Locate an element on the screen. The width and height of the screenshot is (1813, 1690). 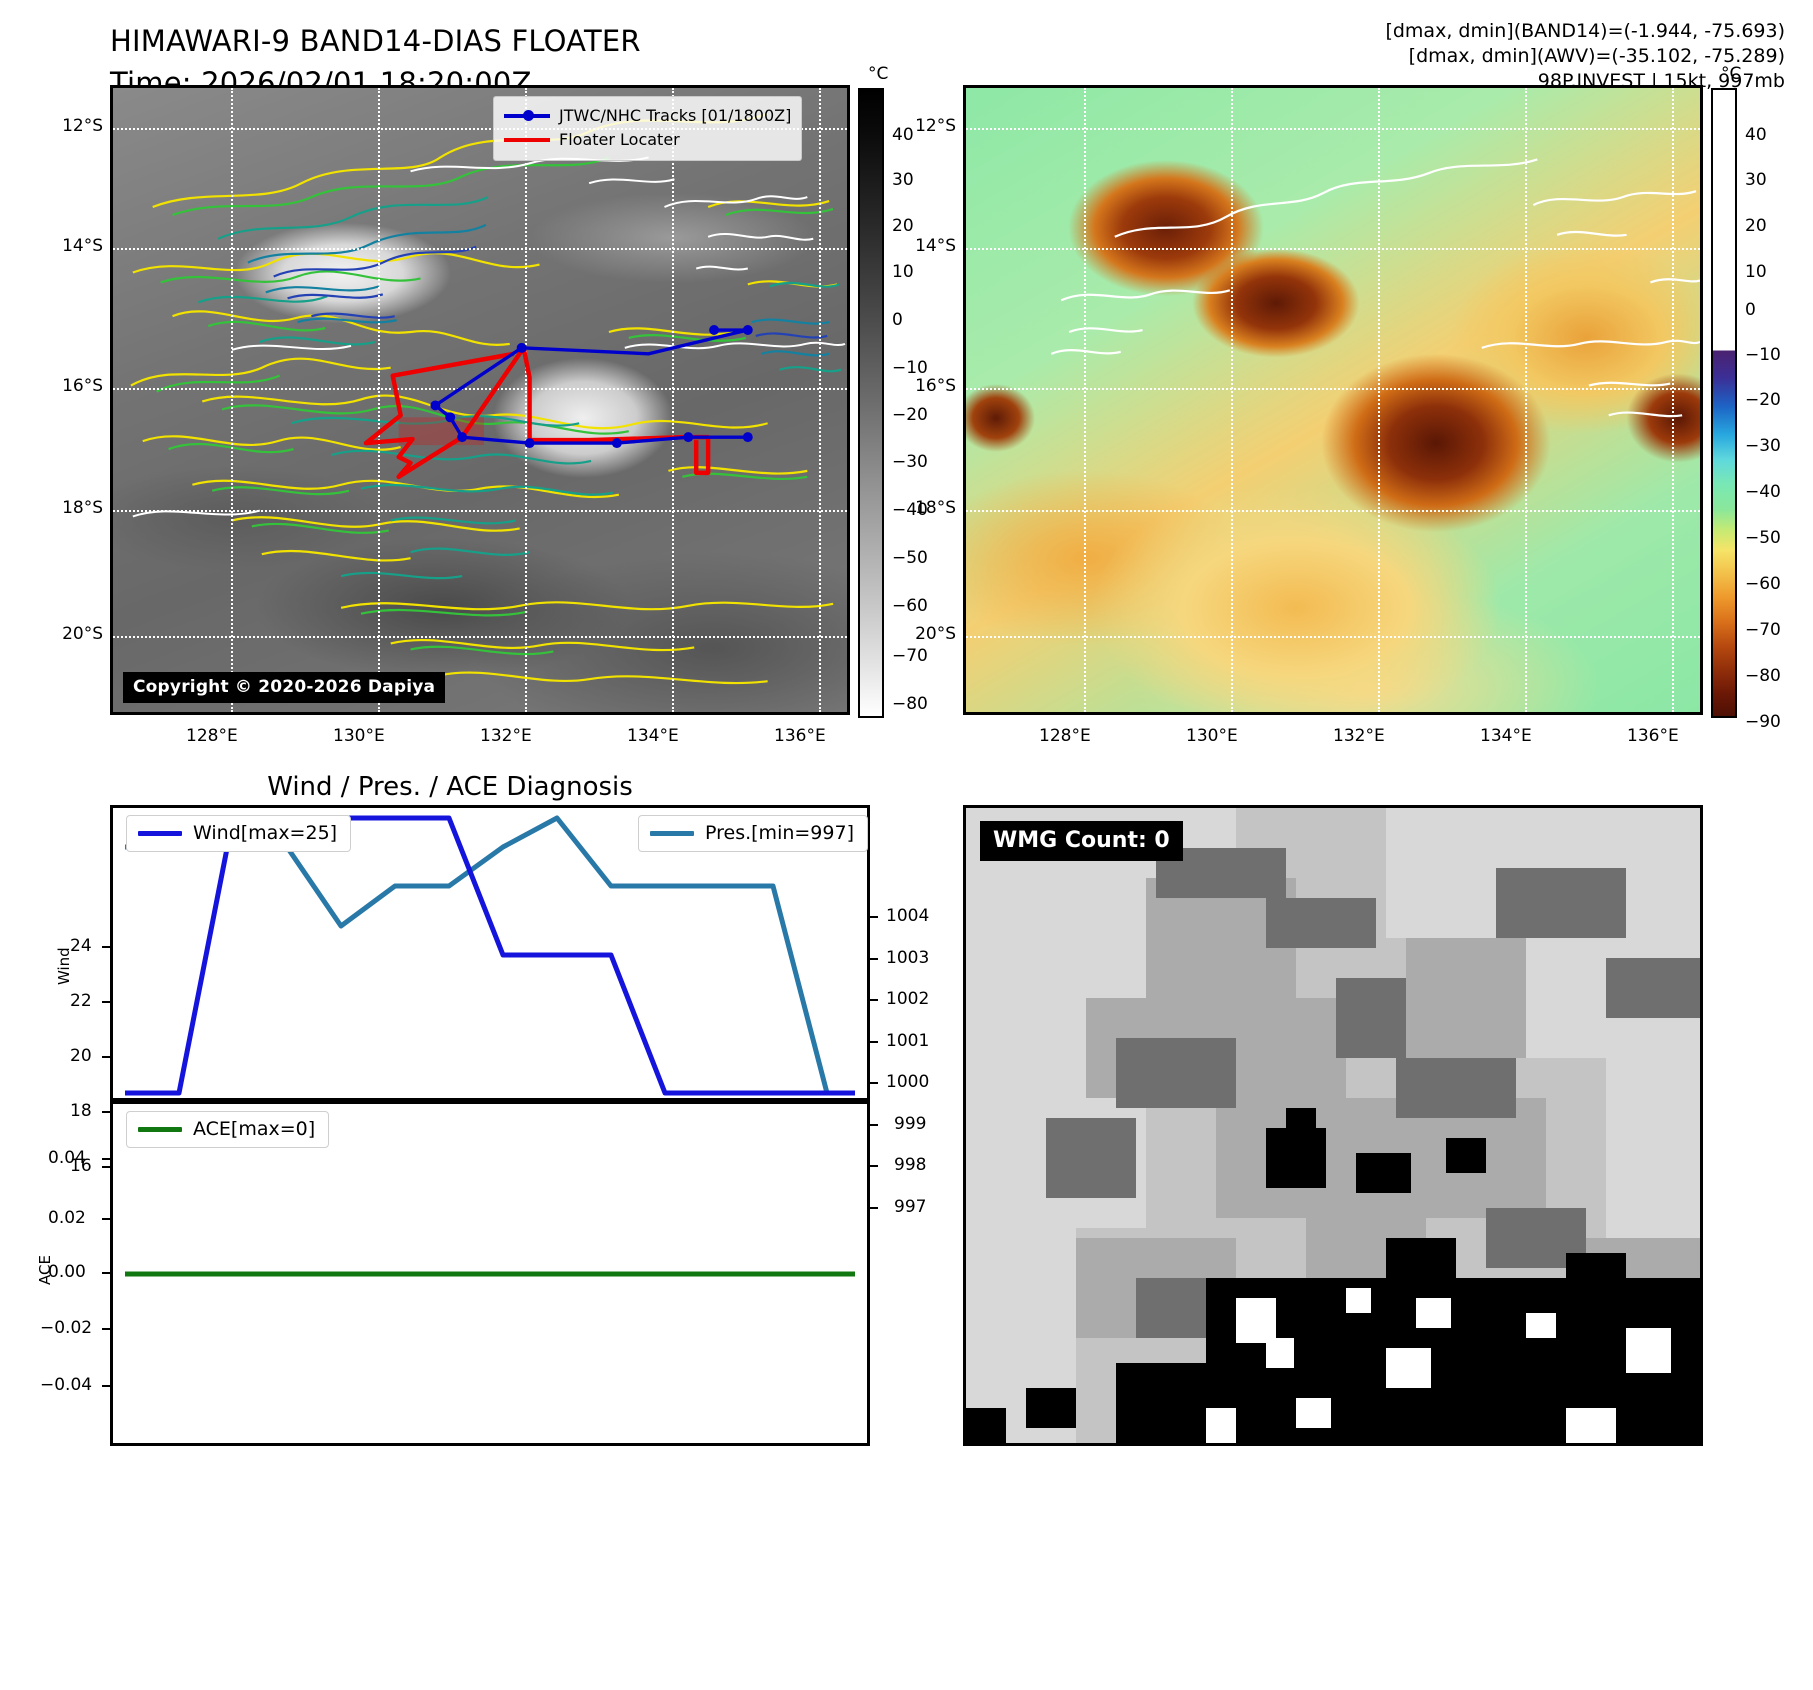
ace-ytick-002: 0.02 is located at coordinates (67, 1218).